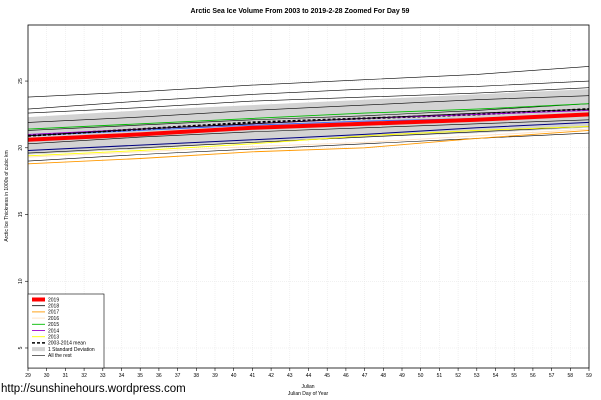 The width and height of the screenshot is (601, 400). What do you see at coordinates (53, 300) in the screenshot?
I see `legend-label: 2019` at bounding box center [53, 300].